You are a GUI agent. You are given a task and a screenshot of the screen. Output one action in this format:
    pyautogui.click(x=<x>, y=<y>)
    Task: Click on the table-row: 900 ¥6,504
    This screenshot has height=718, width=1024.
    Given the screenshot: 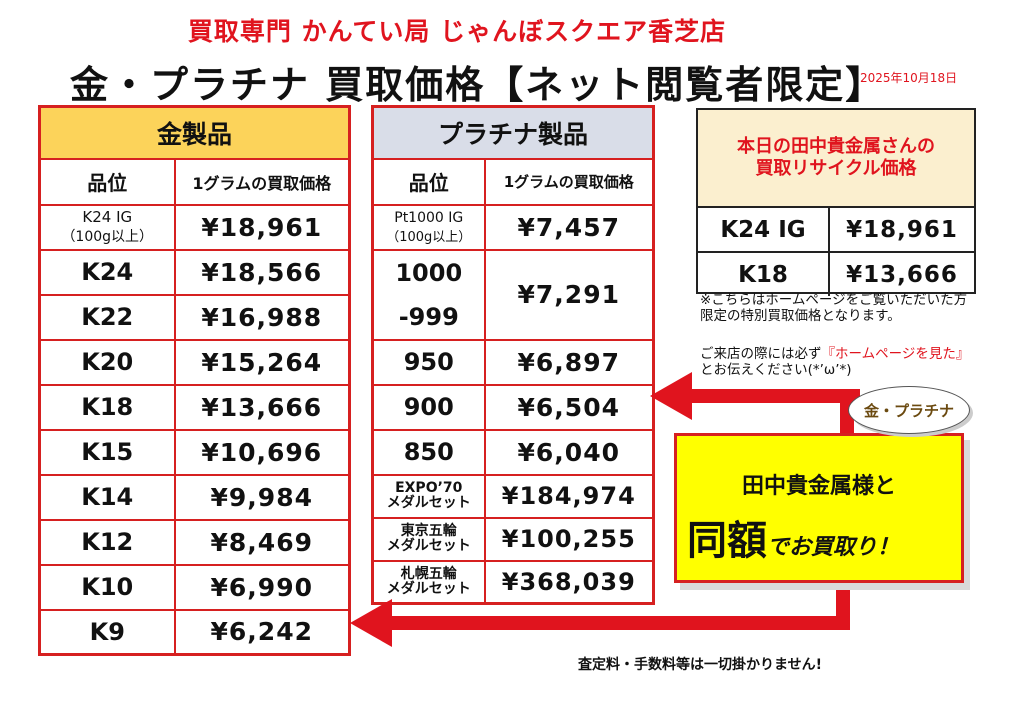 What is the action you would take?
    pyautogui.click(x=513, y=407)
    